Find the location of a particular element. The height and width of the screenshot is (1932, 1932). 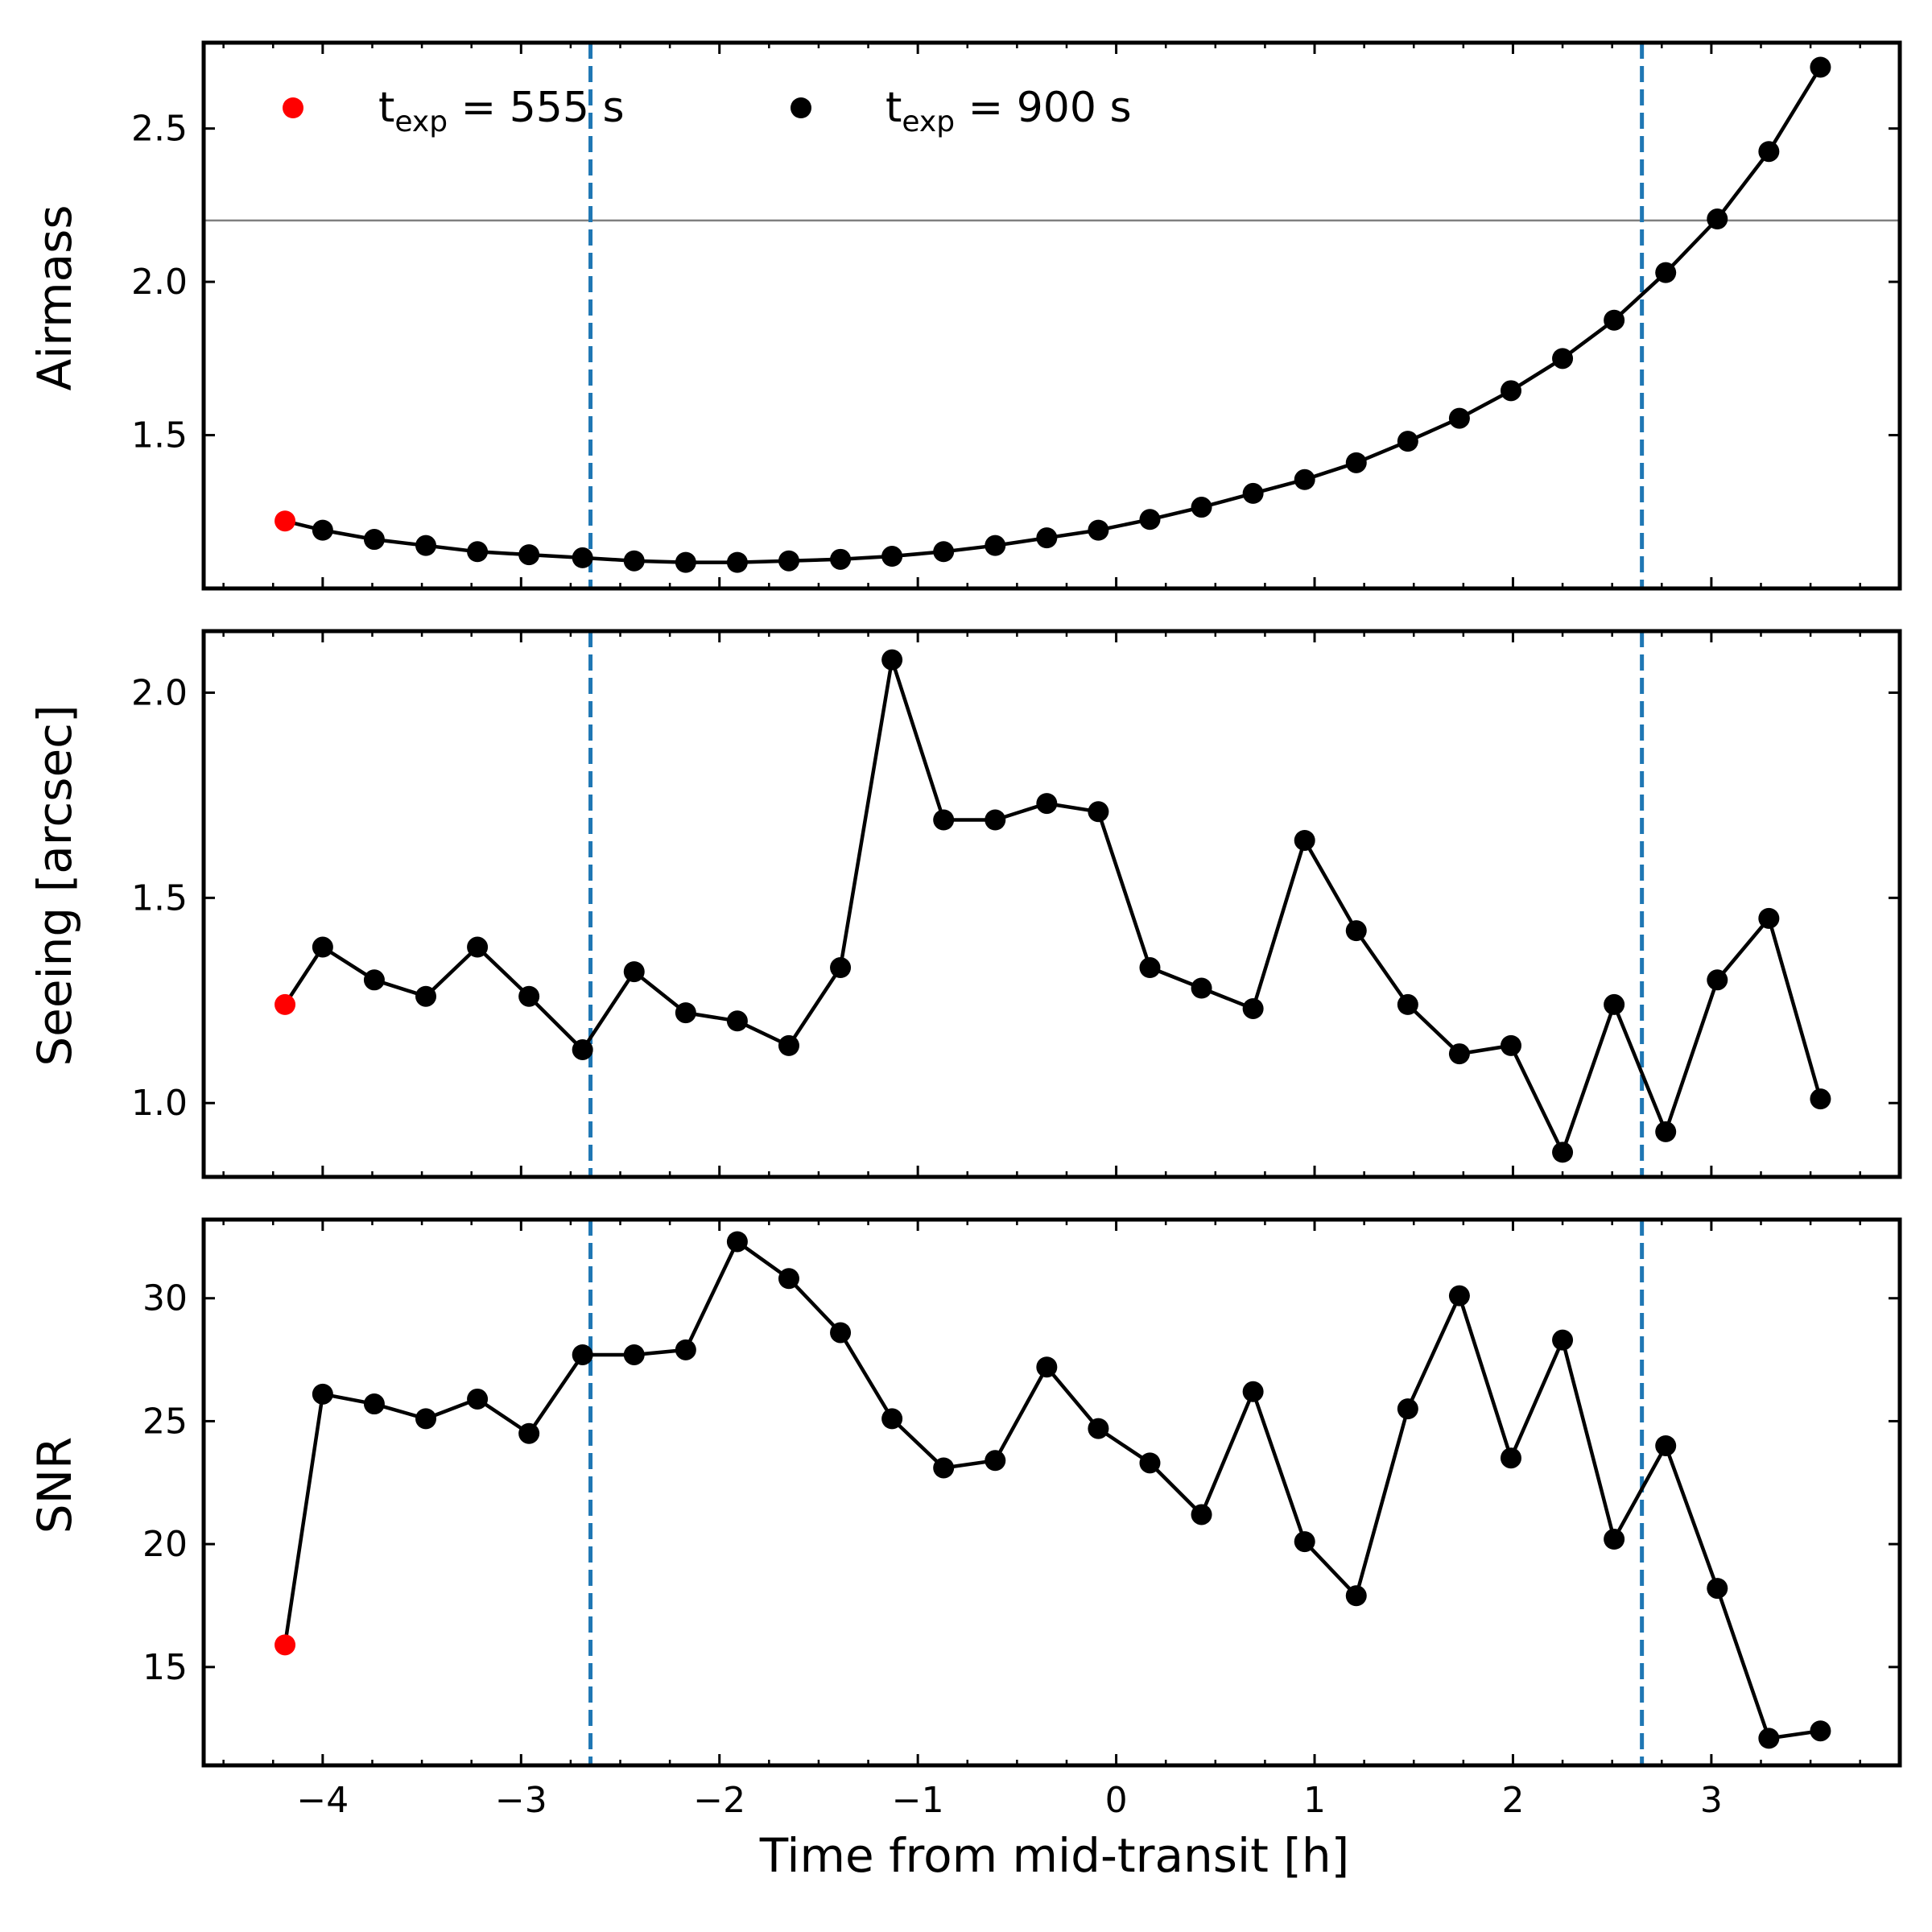

seeing-y-tick-label: 1.5 is located at coordinates (159, 898).